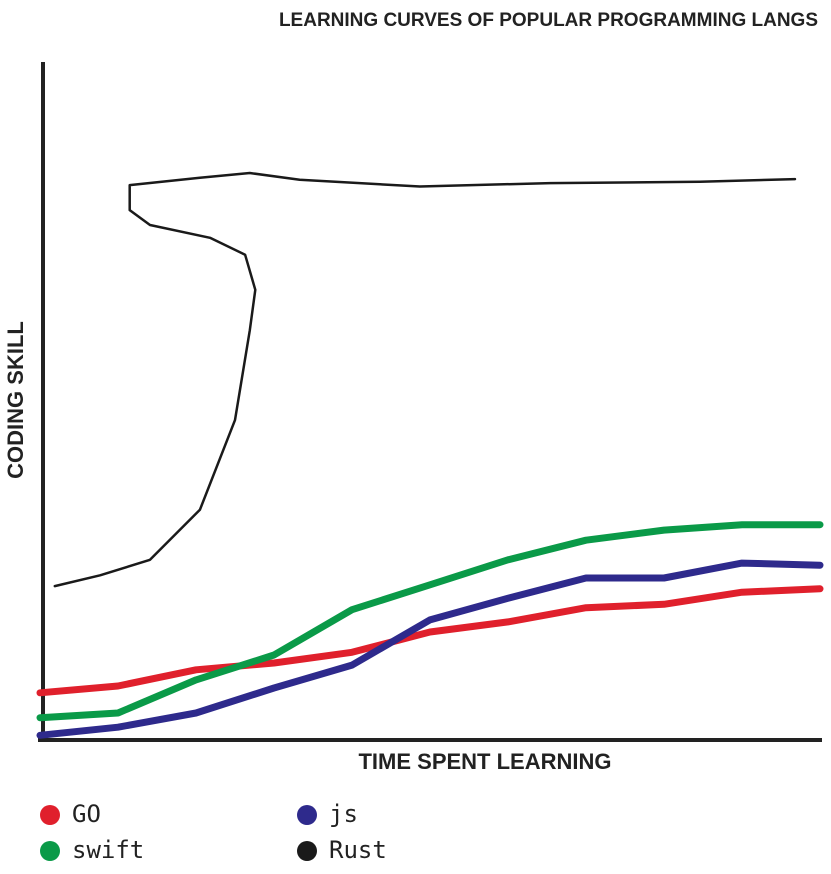 The image size is (831, 874). I want to click on y-axis-label: CODING SKILL, so click(15, 400).